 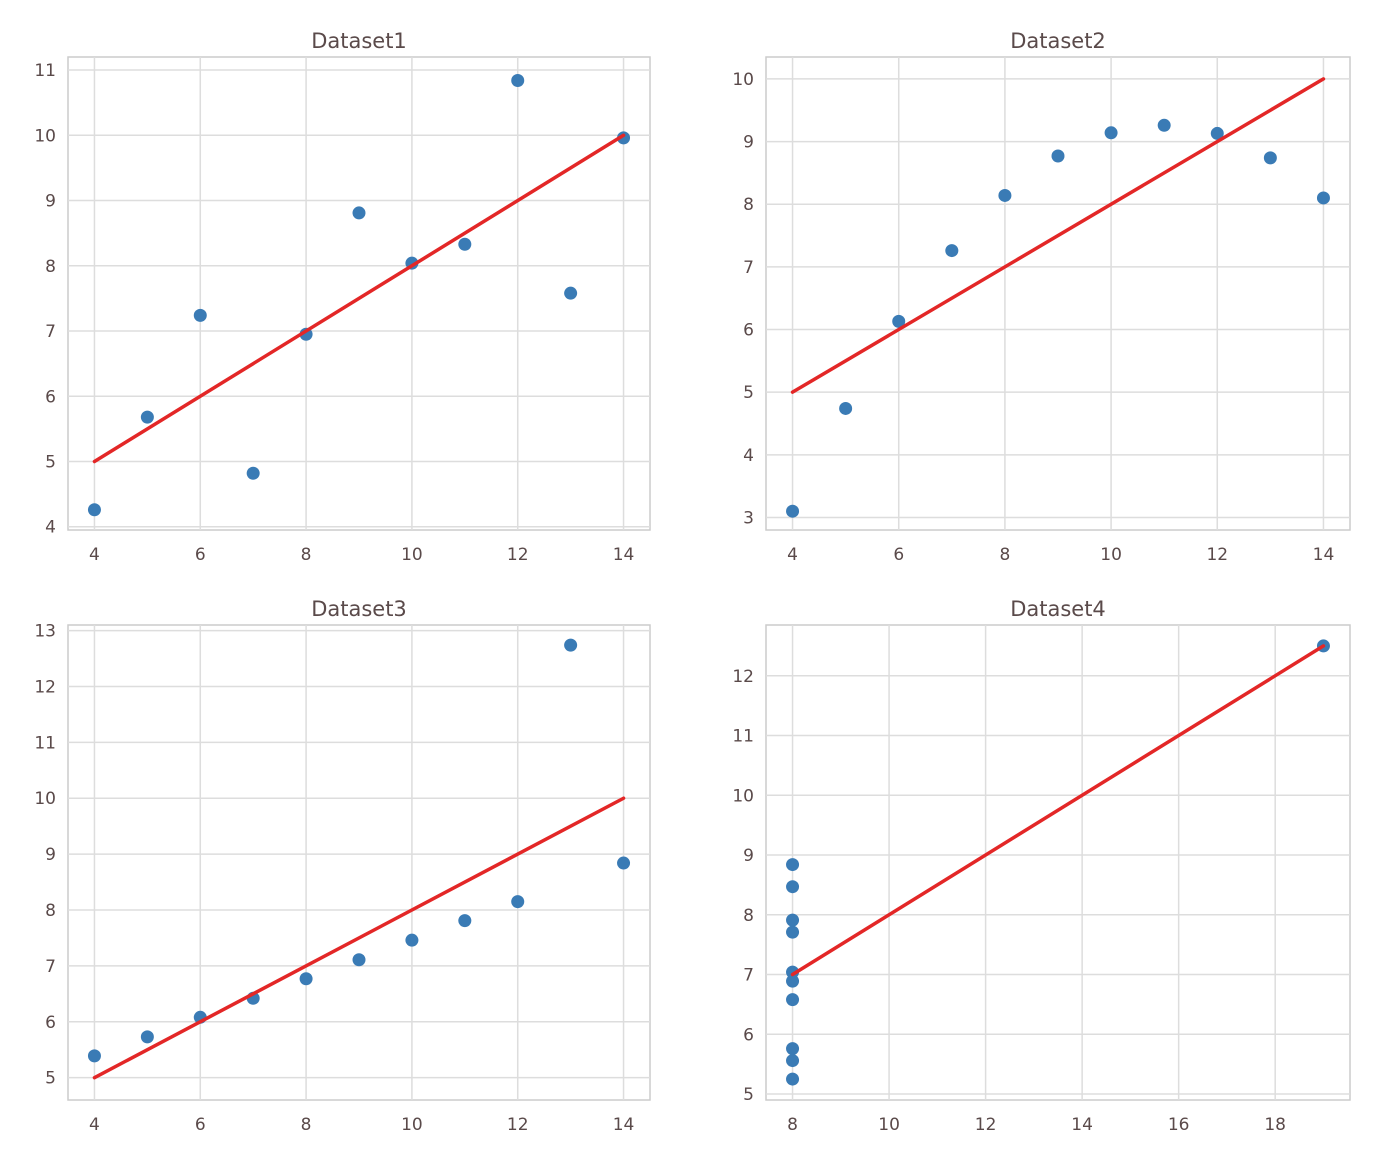 What do you see at coordinates (748, 518) in the screenshot?
I see `y-tick-label: 3` at bounding box center [748, 518].